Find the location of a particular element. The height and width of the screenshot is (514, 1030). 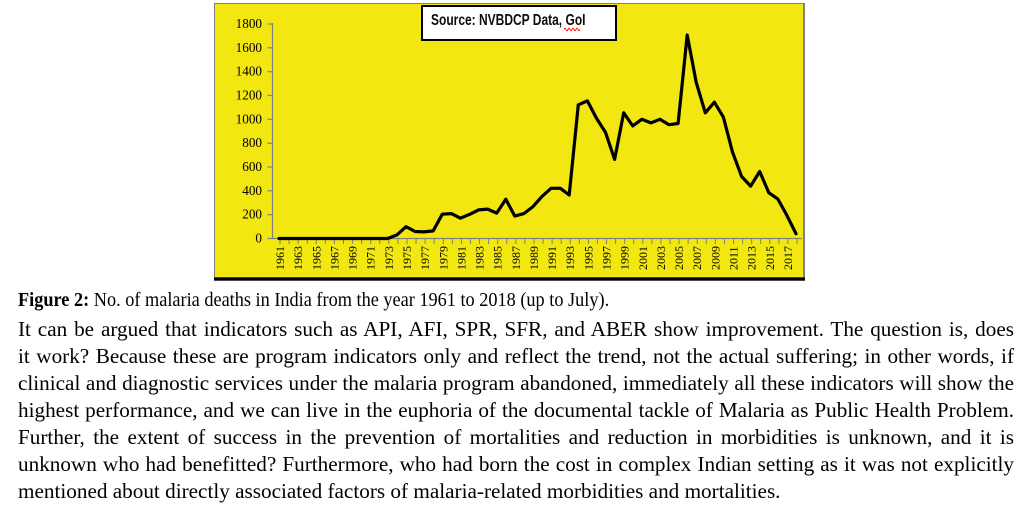

svg-text: 1971 is located at coordinates (371, 258).